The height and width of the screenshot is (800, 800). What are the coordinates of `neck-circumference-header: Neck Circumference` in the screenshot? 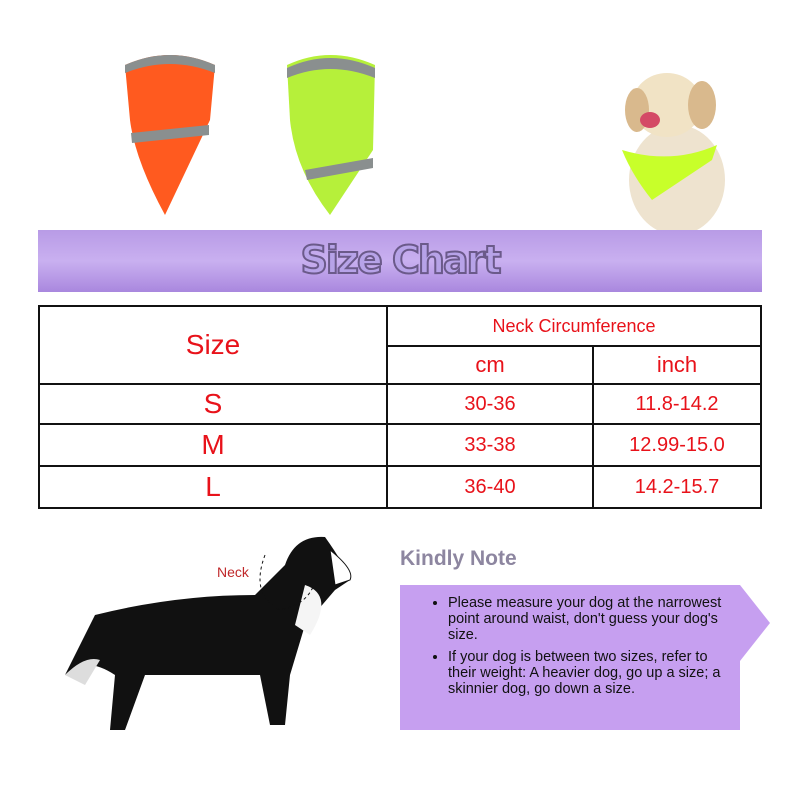 It's located at (574, 326).